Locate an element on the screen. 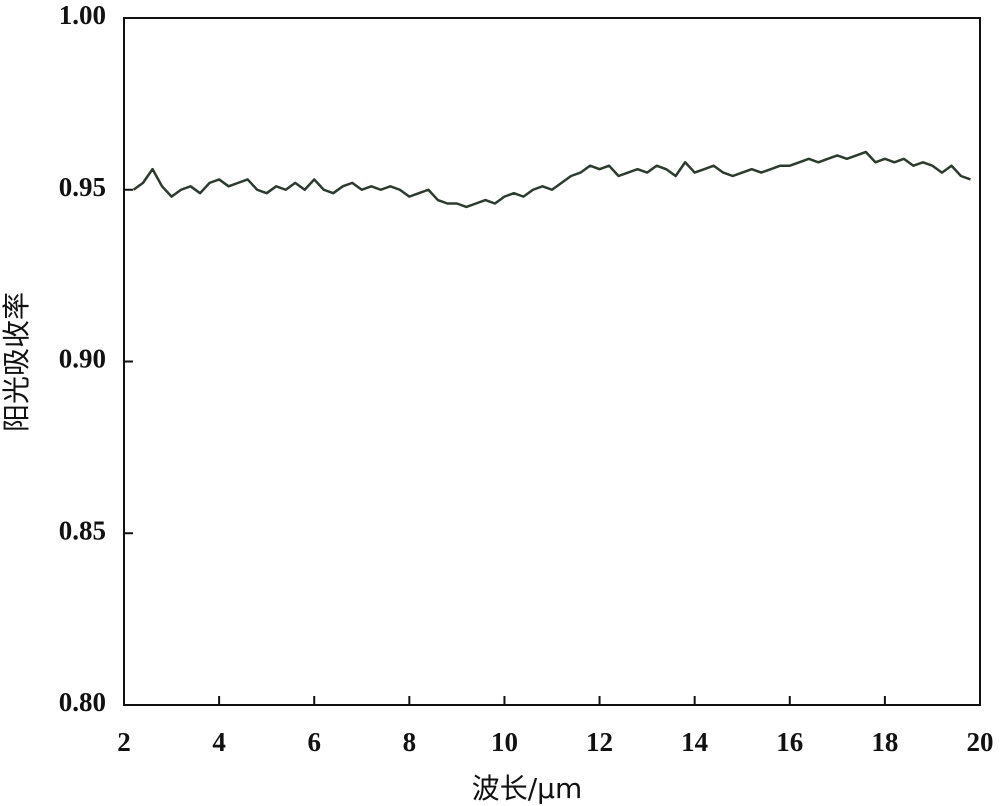 This screenshot has height=806, width=1000. y-axis-title: 阳光吸收率 is located at coordinates (16, 362).